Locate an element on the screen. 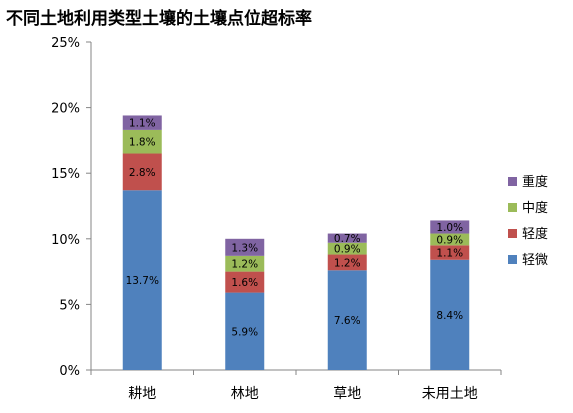 Image resolution: width=573 pixels, height=413 pixels. legend-label: 中度 is located at coordinates (535, 208).